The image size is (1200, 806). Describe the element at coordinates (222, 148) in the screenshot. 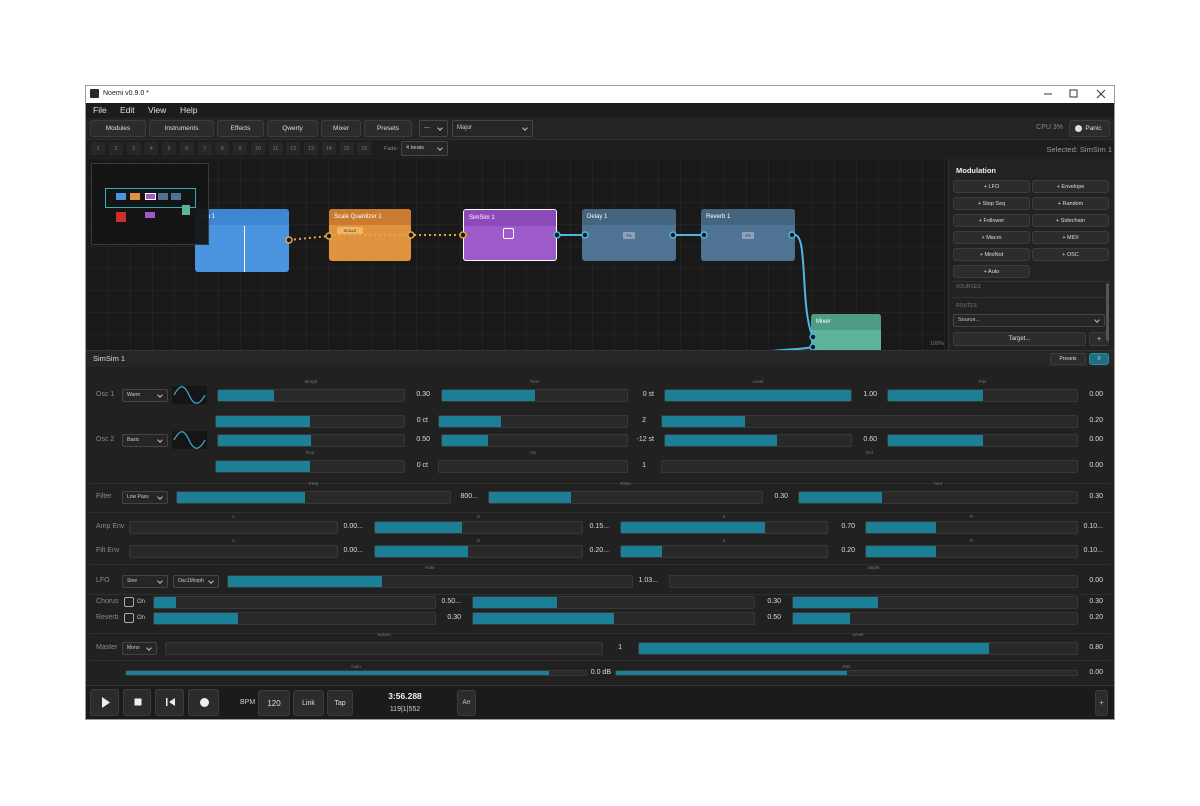

I see `scene-slot: 8` at that location.